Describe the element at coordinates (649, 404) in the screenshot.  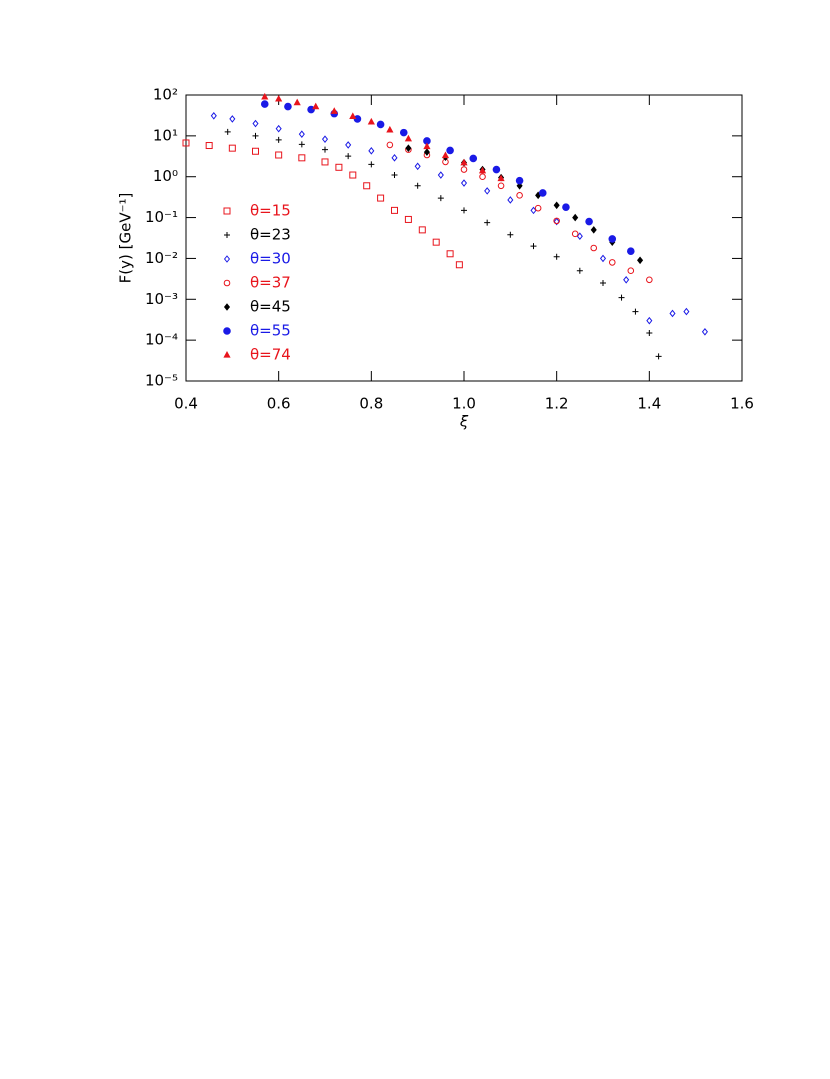
I see `x-tick-label: 1.4` at that location.